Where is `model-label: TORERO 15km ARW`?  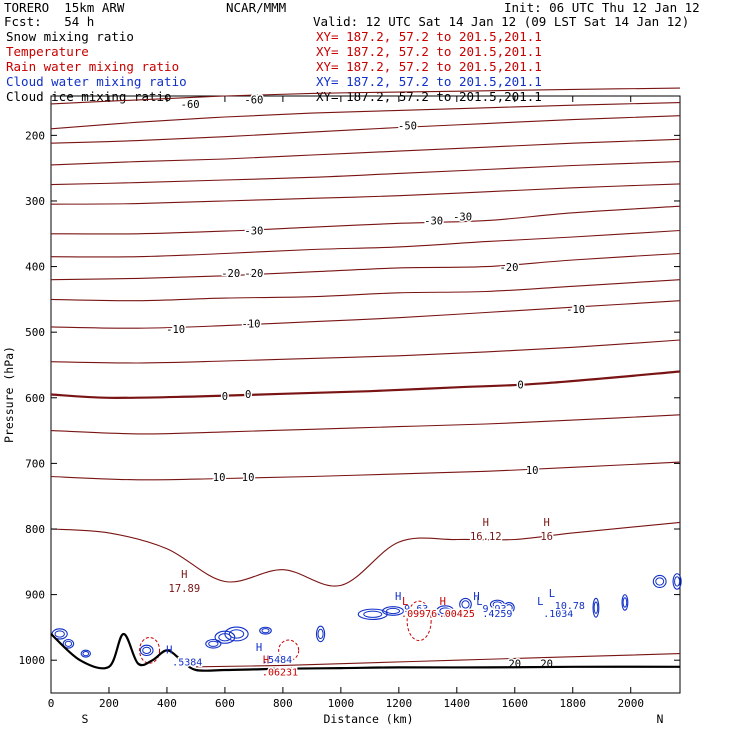
model-label: TORERO 15km ARW is located at coordinates (64, 7).